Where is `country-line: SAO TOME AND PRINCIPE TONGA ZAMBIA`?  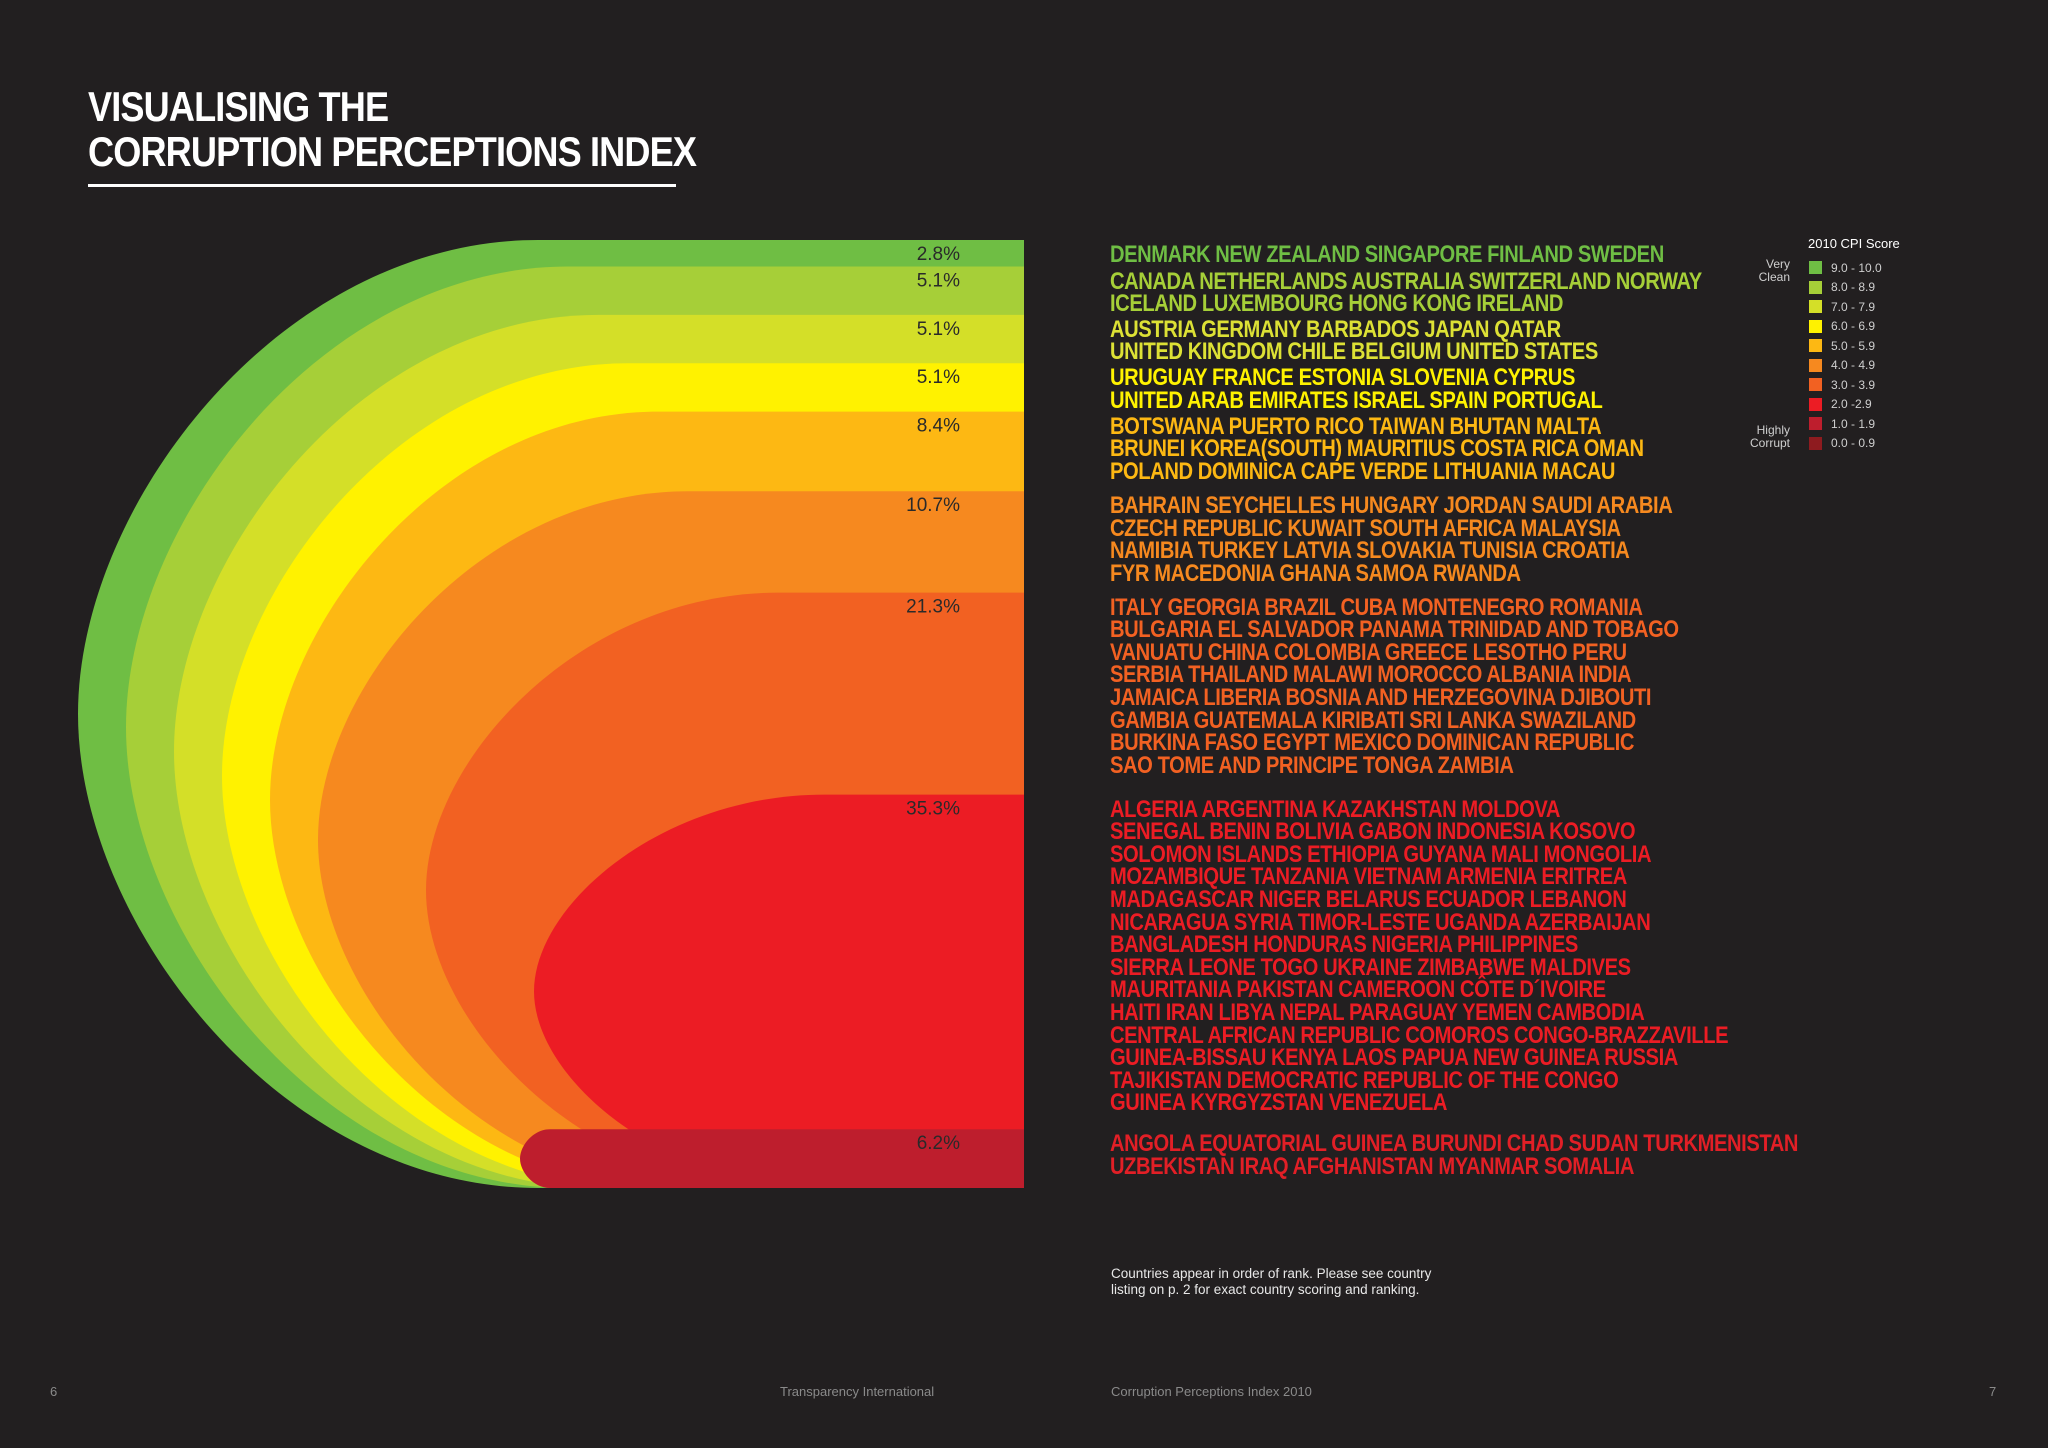
country-line: SAO TOME AND PRINCIPE TONGA ZAMBIA is located at coordinates (1312, 765).